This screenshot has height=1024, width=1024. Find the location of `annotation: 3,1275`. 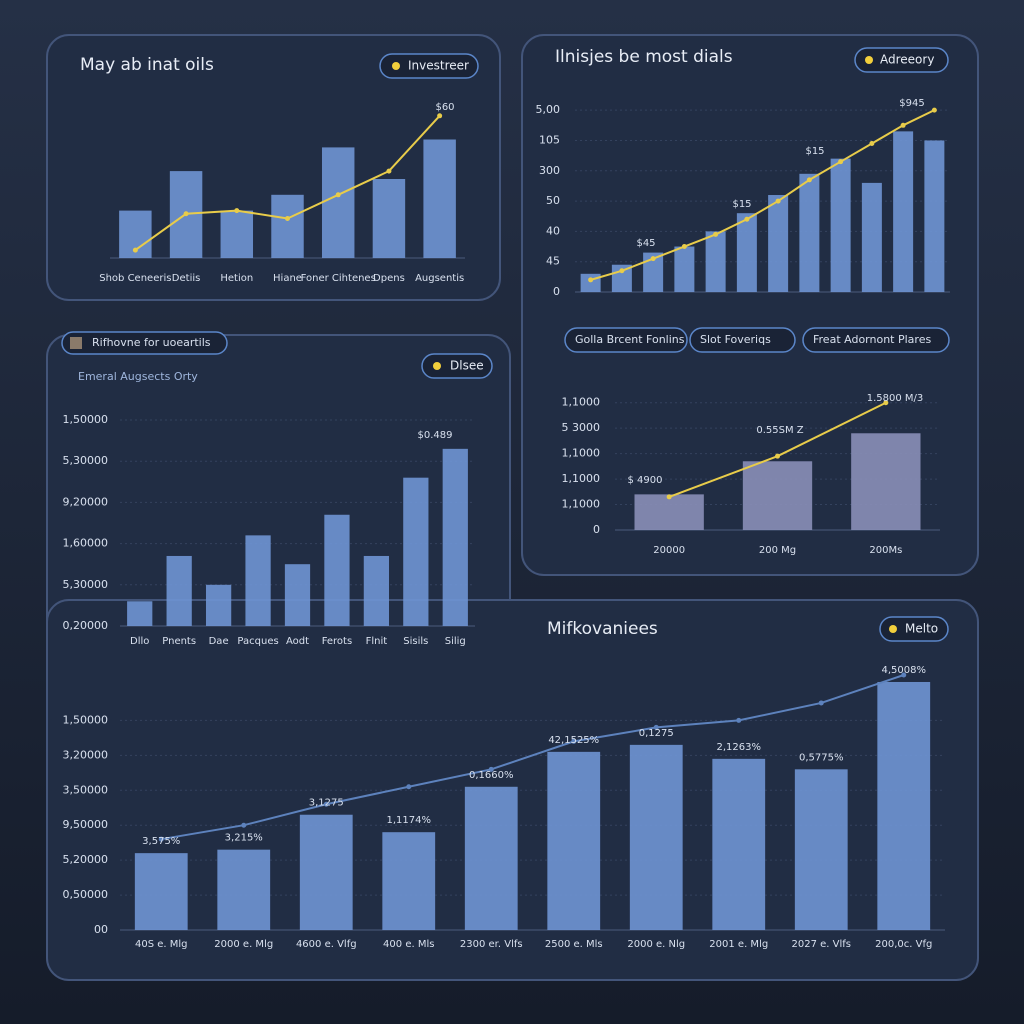

annotation: 3,1275 is located at coordinates (326, 803).